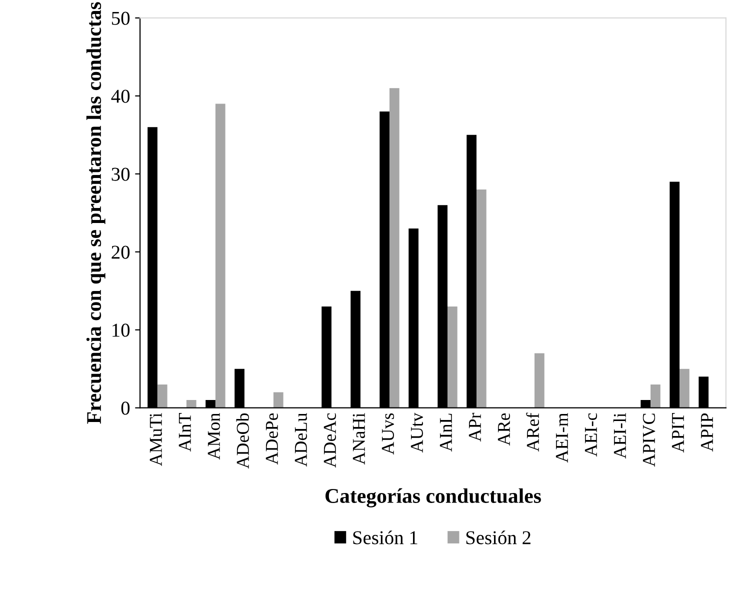 Image resolution: width=737 pixels, height=598 pixels. What do you see at coordinates (388, 434) in the screenshot?
I see `x-tick-label: AUvs` at bounding box center [388, 434].